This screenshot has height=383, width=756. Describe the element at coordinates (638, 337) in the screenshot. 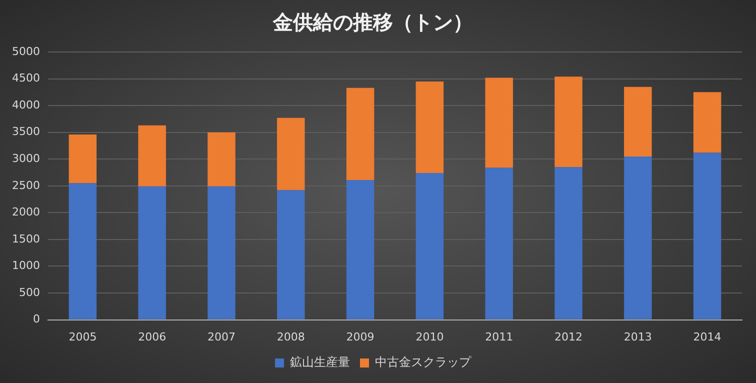

I see `x-tick-label: 2013` at that location.